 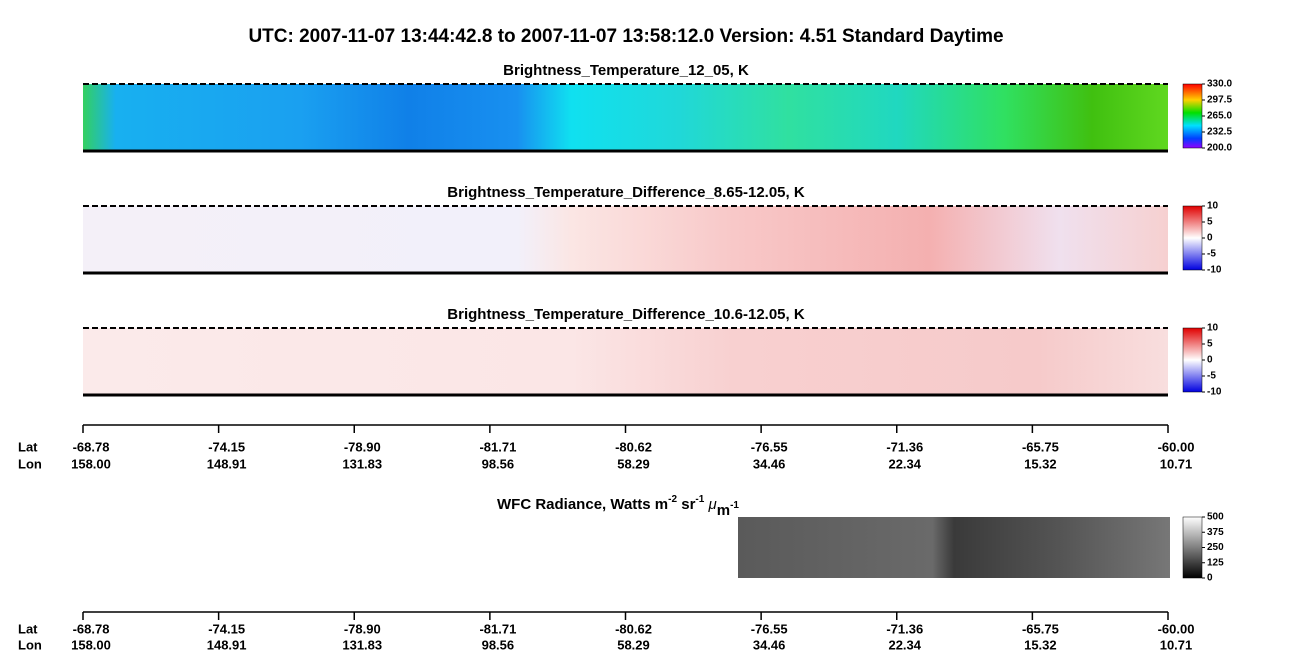 What do you see at coordinates (723, 510) in the screenshot?
I see `title-part: m` at bounding box center [723, 510].